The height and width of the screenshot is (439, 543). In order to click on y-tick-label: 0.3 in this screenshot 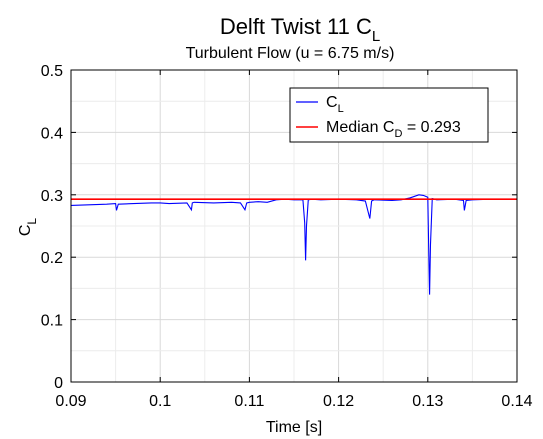, I will do `click(52, 196)`.